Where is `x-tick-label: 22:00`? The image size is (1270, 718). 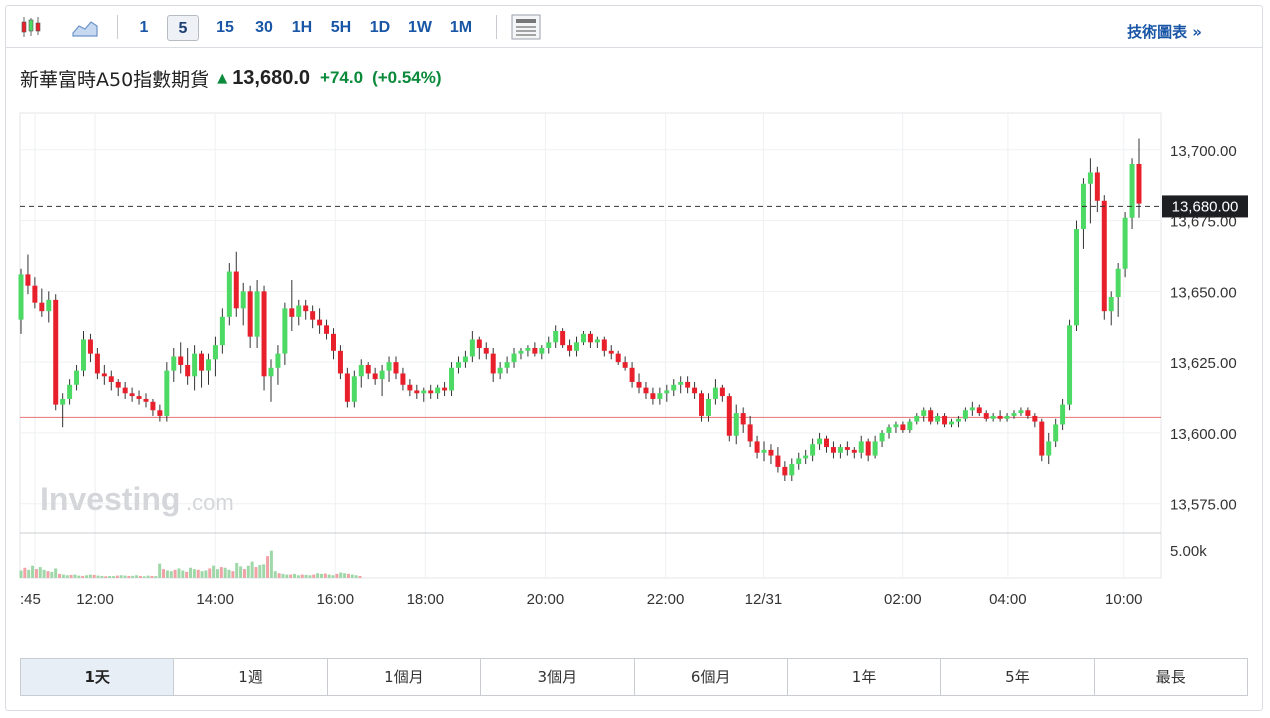
x-tick-label: 22:00 is located at coordinates (666, 599).